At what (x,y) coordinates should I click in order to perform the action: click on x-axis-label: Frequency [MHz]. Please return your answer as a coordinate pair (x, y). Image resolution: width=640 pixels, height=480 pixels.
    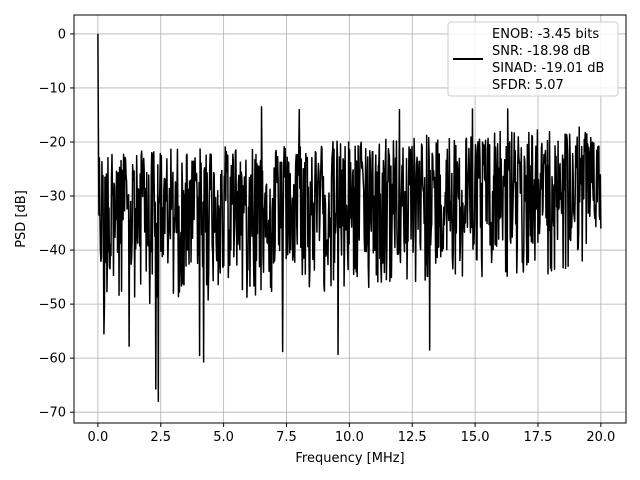
    Looking at the image, I should click on (349, 458).